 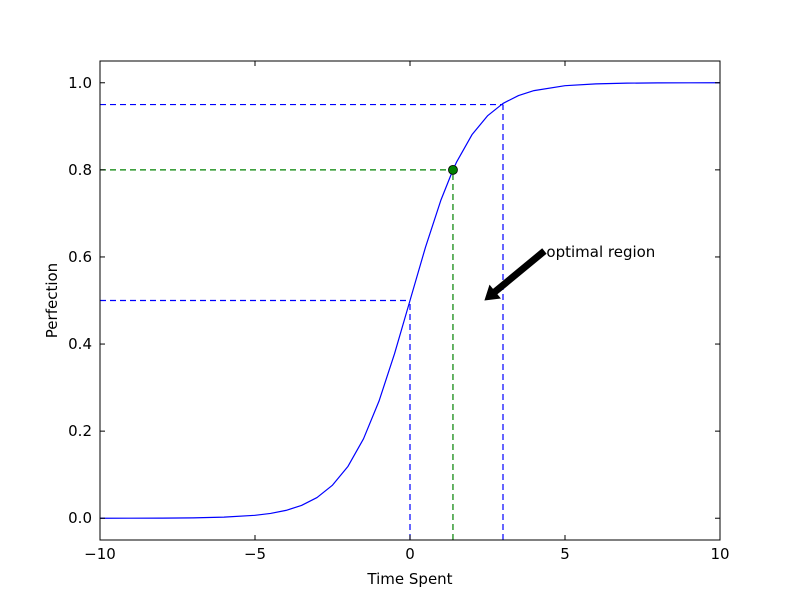 I want to click on x-tick-label: −10, so click(x=100, y=554).